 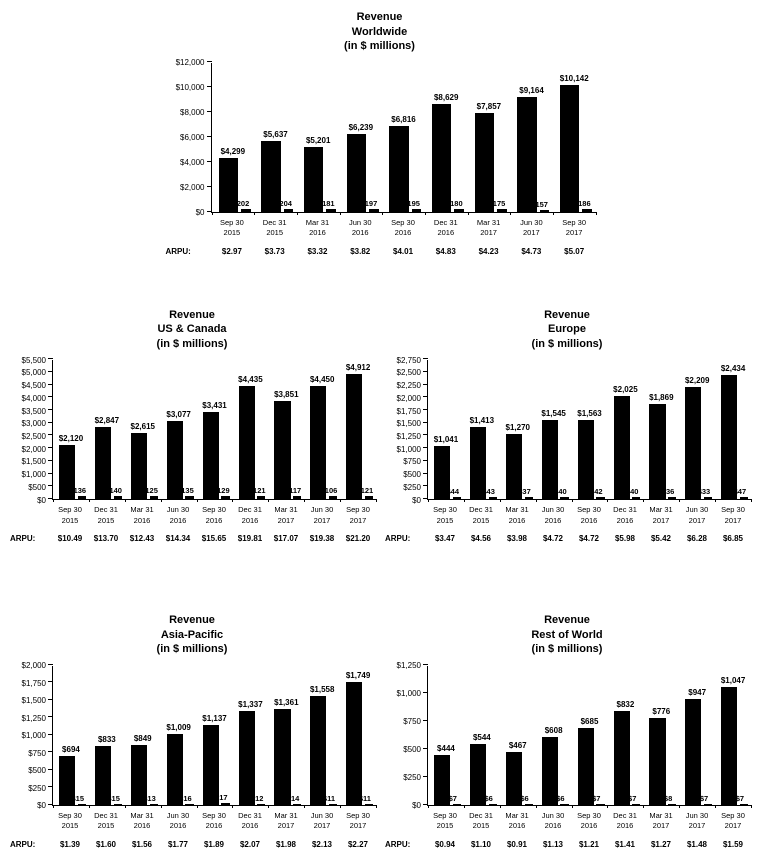 I want to click on bar-slot: $1,041 $44, so click(x=446, y=430).